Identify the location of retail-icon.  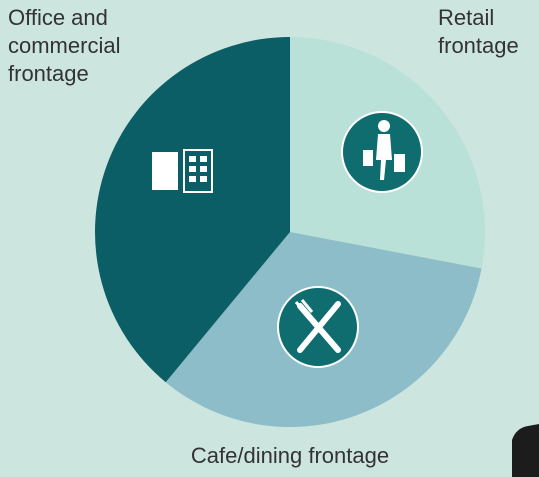
(382, 152).